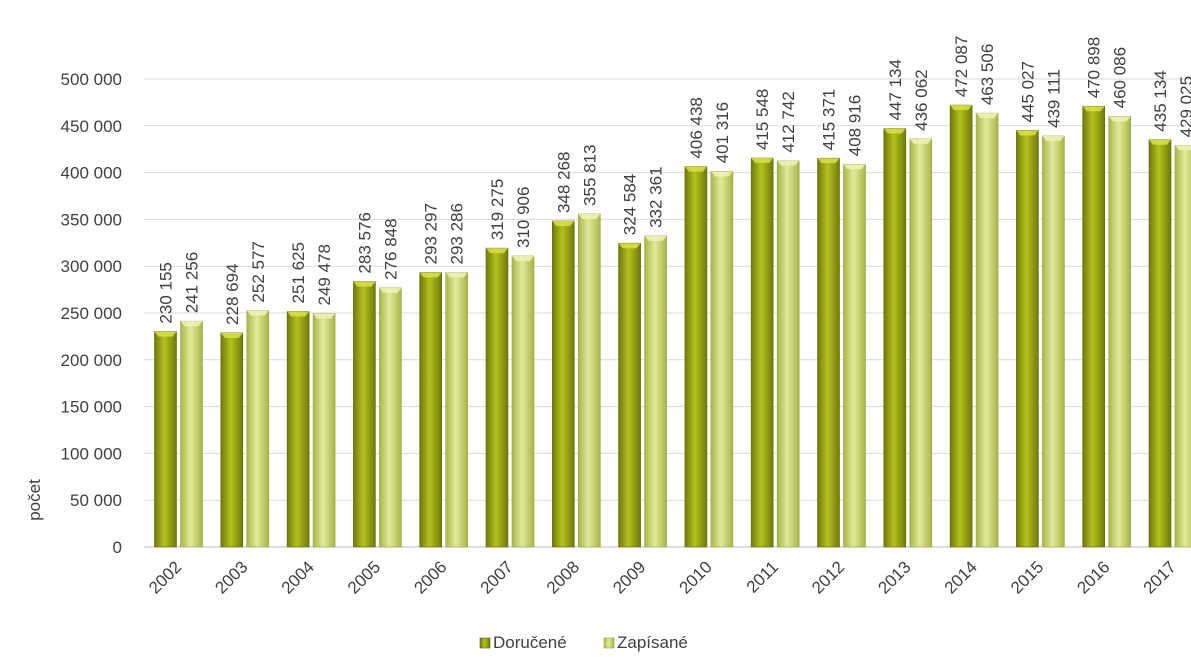  What do you see at coordinates (987, 74) in the screenshot?
I see `data-label-zapísané-2014: 463 506` at bounding box center [987, 74].